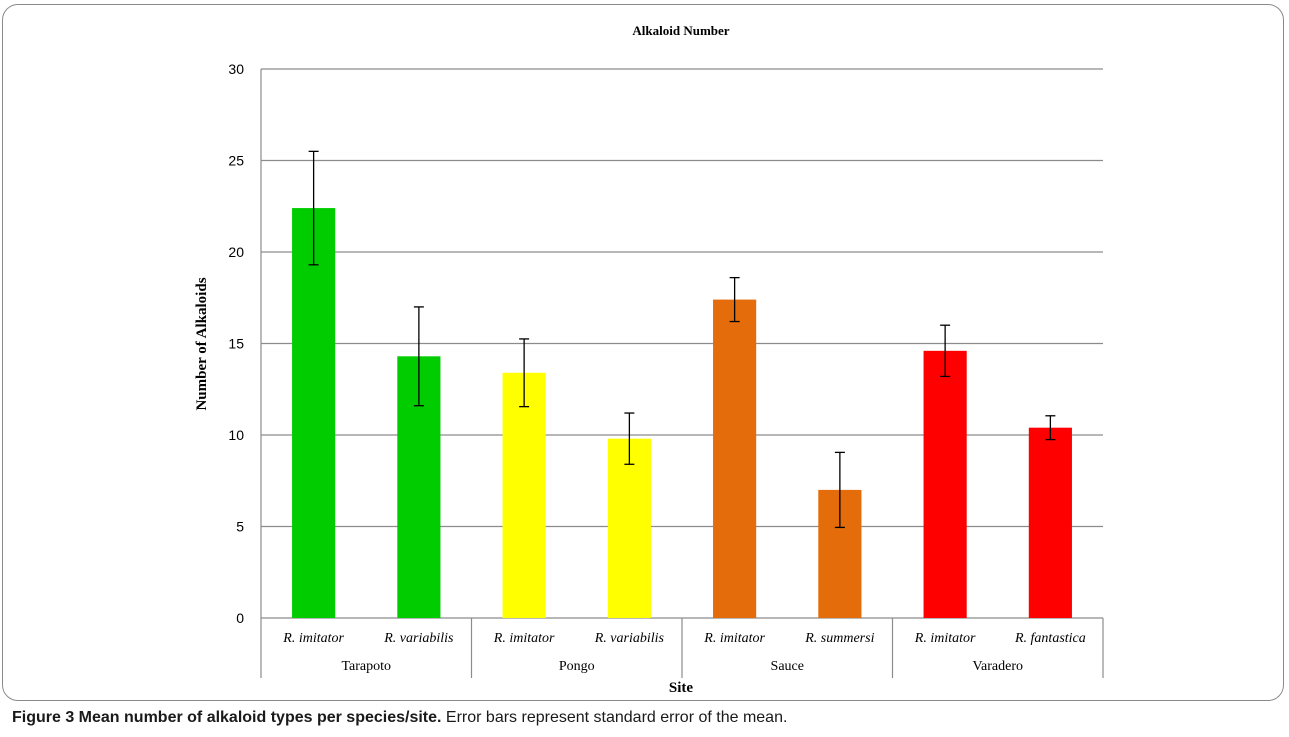  I want to click on y-tick-label: 25, so click(236, 161).